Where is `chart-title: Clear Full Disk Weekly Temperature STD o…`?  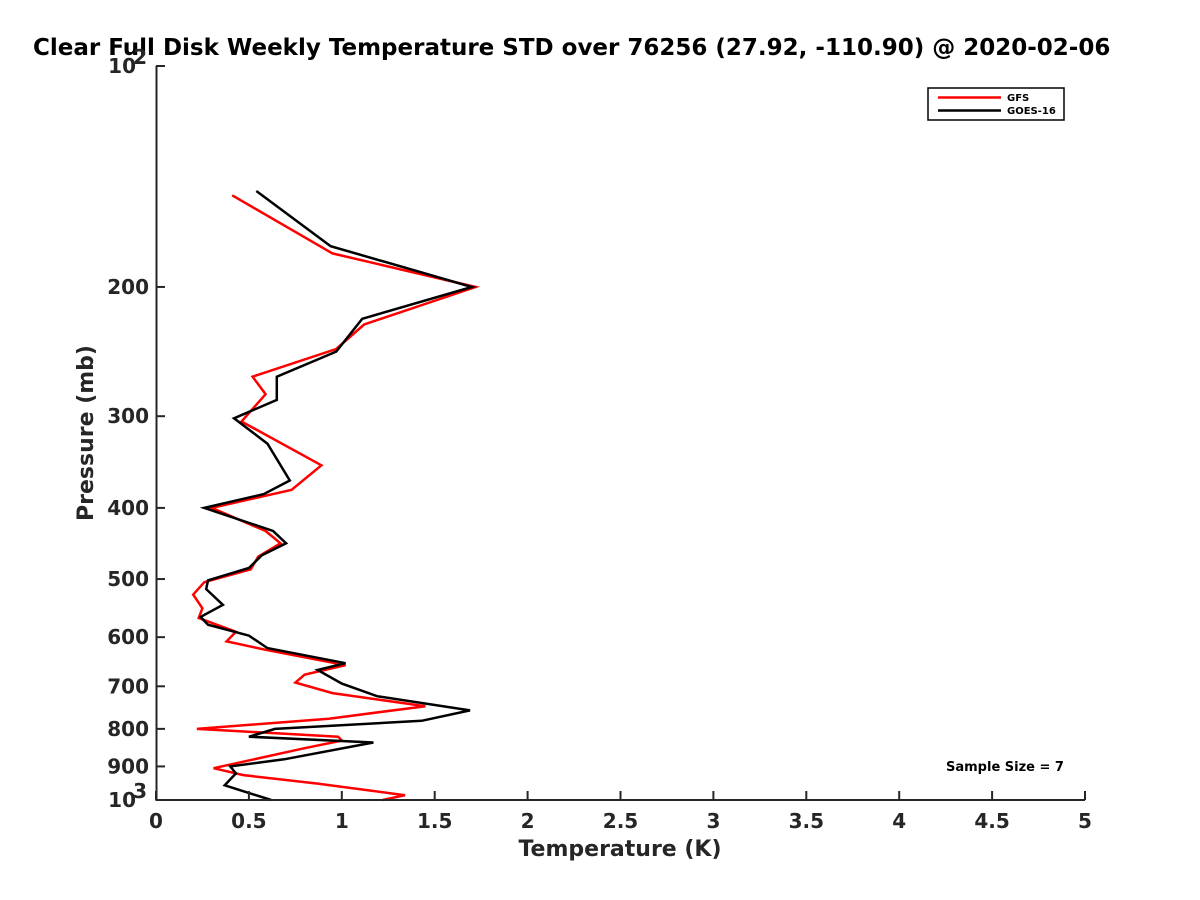
chart-title: Clear Full Disk Weekly Temperature STD o… is located at coordinates (571, 48).